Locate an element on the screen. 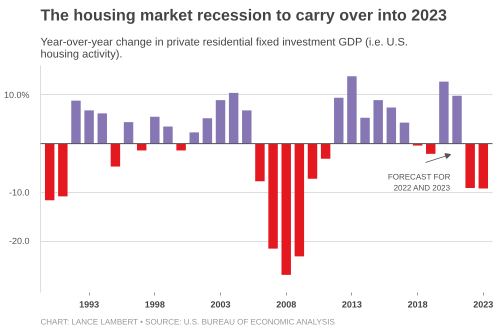  y-tick-label: 10.0% is located at coordinates (17, 95).